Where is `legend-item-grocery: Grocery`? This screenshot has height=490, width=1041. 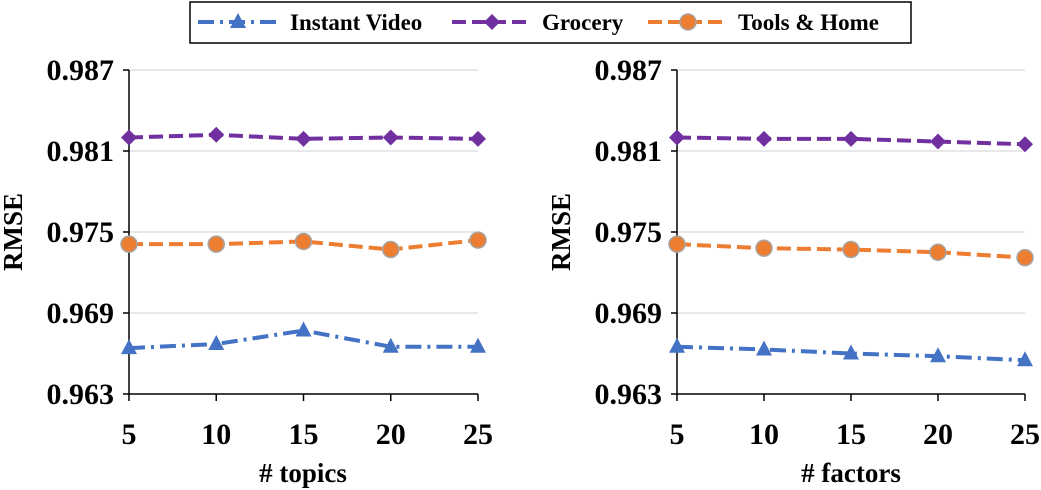
legend-item-grocery: Grocery is located at coordinates (538, 22).